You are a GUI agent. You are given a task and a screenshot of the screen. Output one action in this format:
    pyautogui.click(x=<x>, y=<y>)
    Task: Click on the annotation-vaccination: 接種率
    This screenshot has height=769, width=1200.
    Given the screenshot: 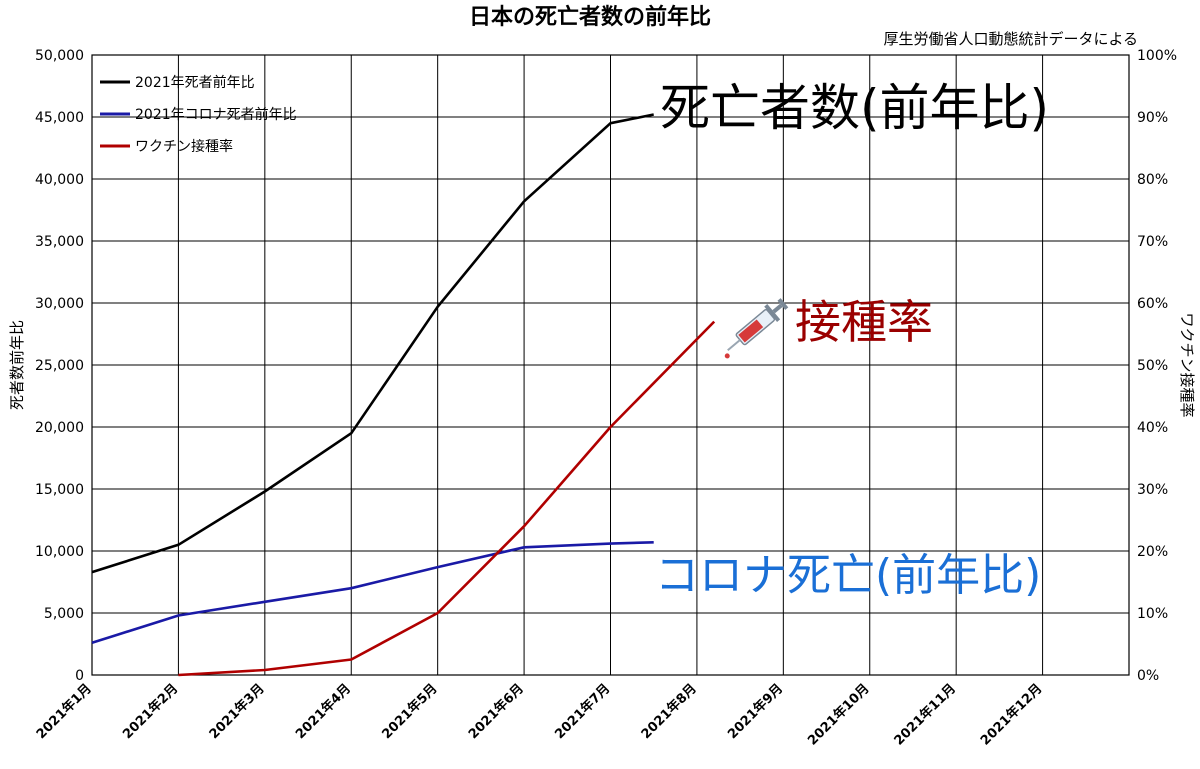 What is the action you would take?
    pyautogui.click(x=864, y=322)
    